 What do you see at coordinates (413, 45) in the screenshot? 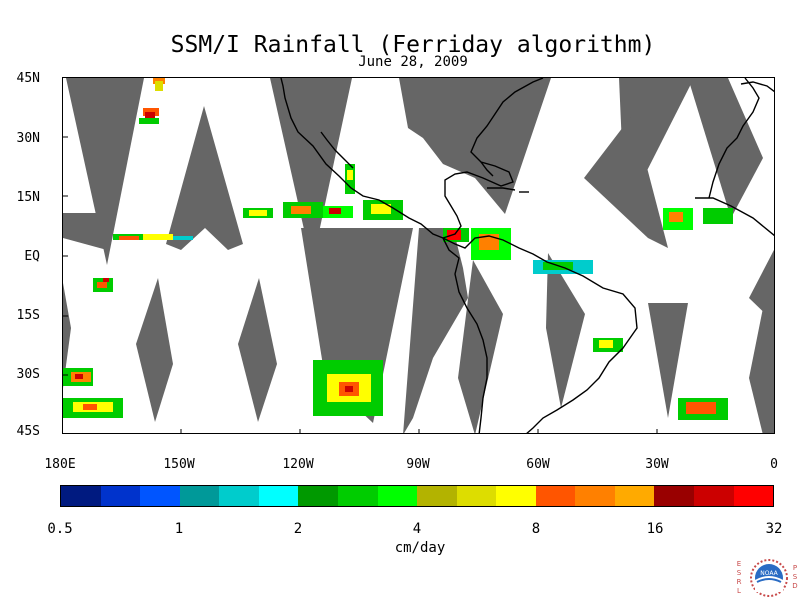
I see `map-title: SSM/I Rainfall (Ferriday algorithm)` at bounding box center [413, 45].